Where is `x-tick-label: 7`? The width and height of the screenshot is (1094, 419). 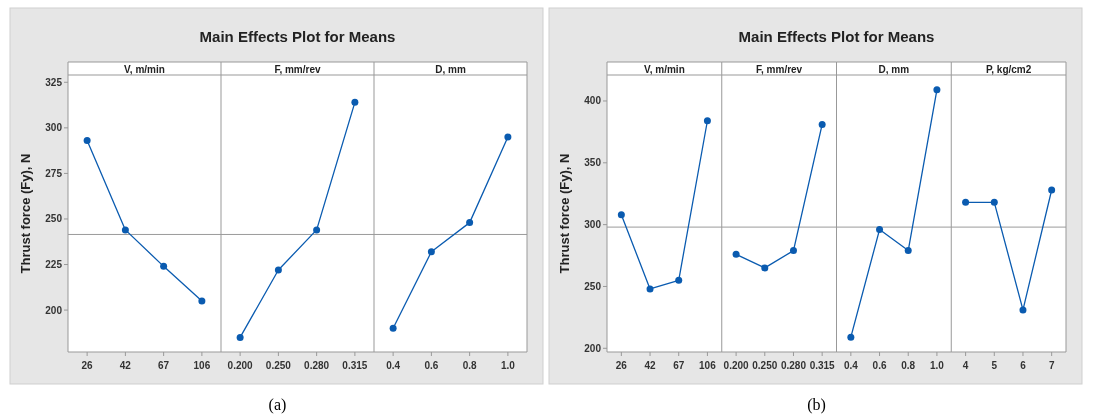 x-tick-label: 7 is located at coordinates (1051, 365).